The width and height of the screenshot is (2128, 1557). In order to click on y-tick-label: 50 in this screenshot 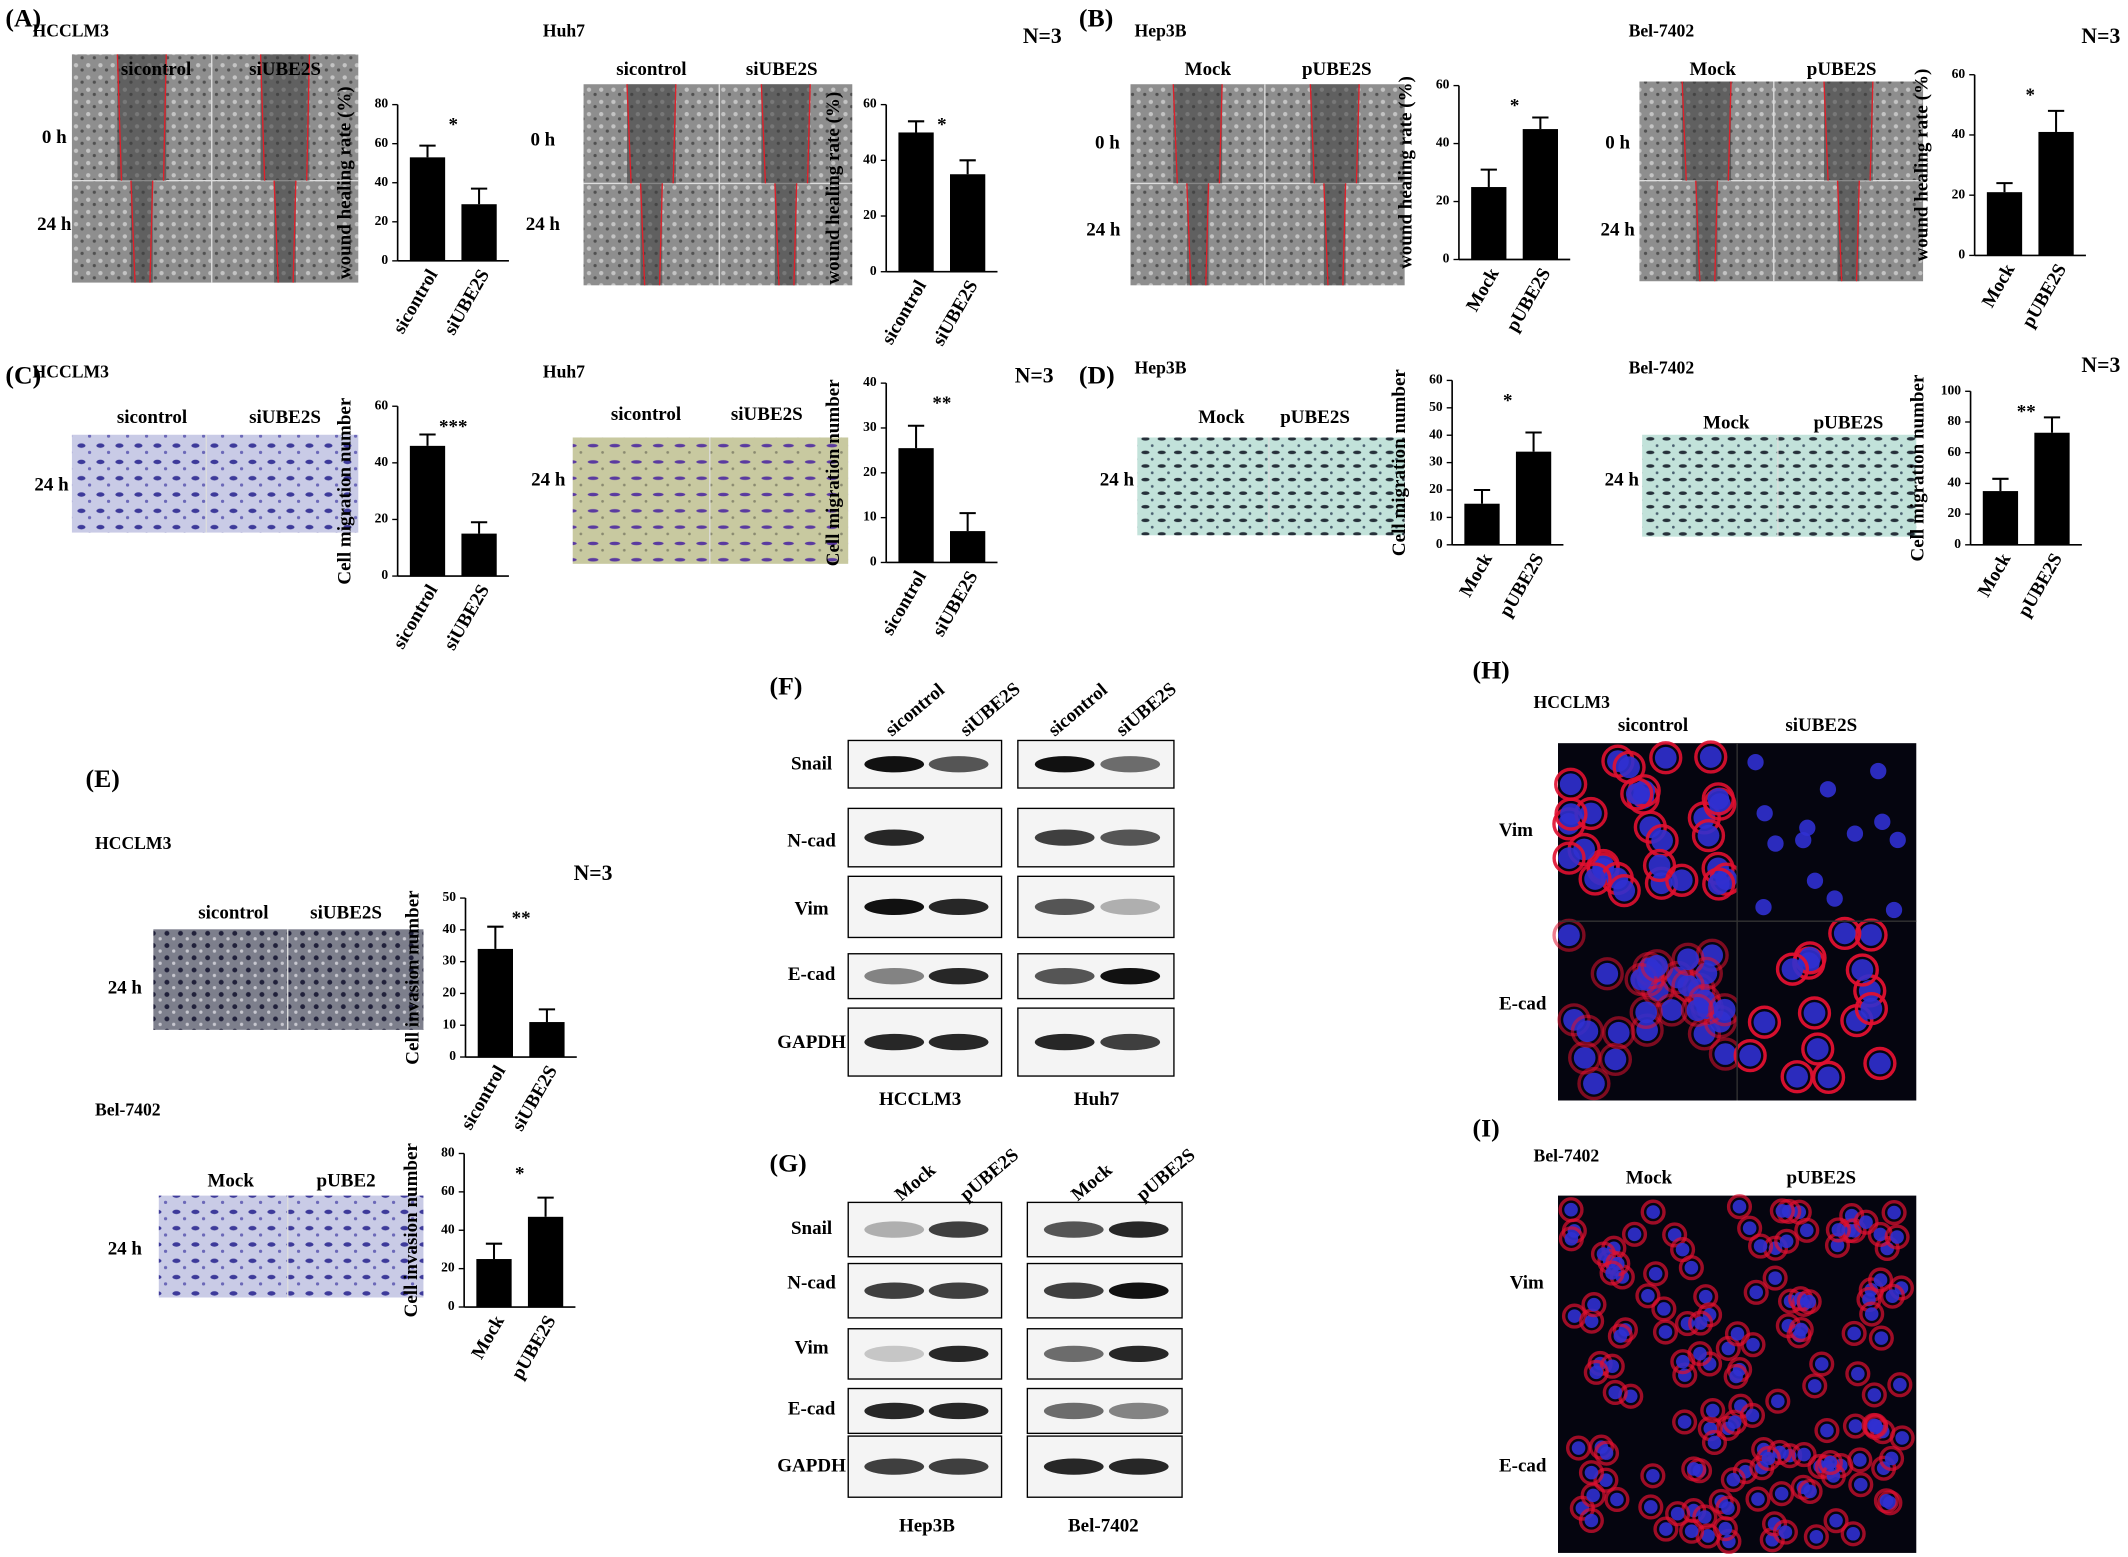, I will do `click(449, 896)`.